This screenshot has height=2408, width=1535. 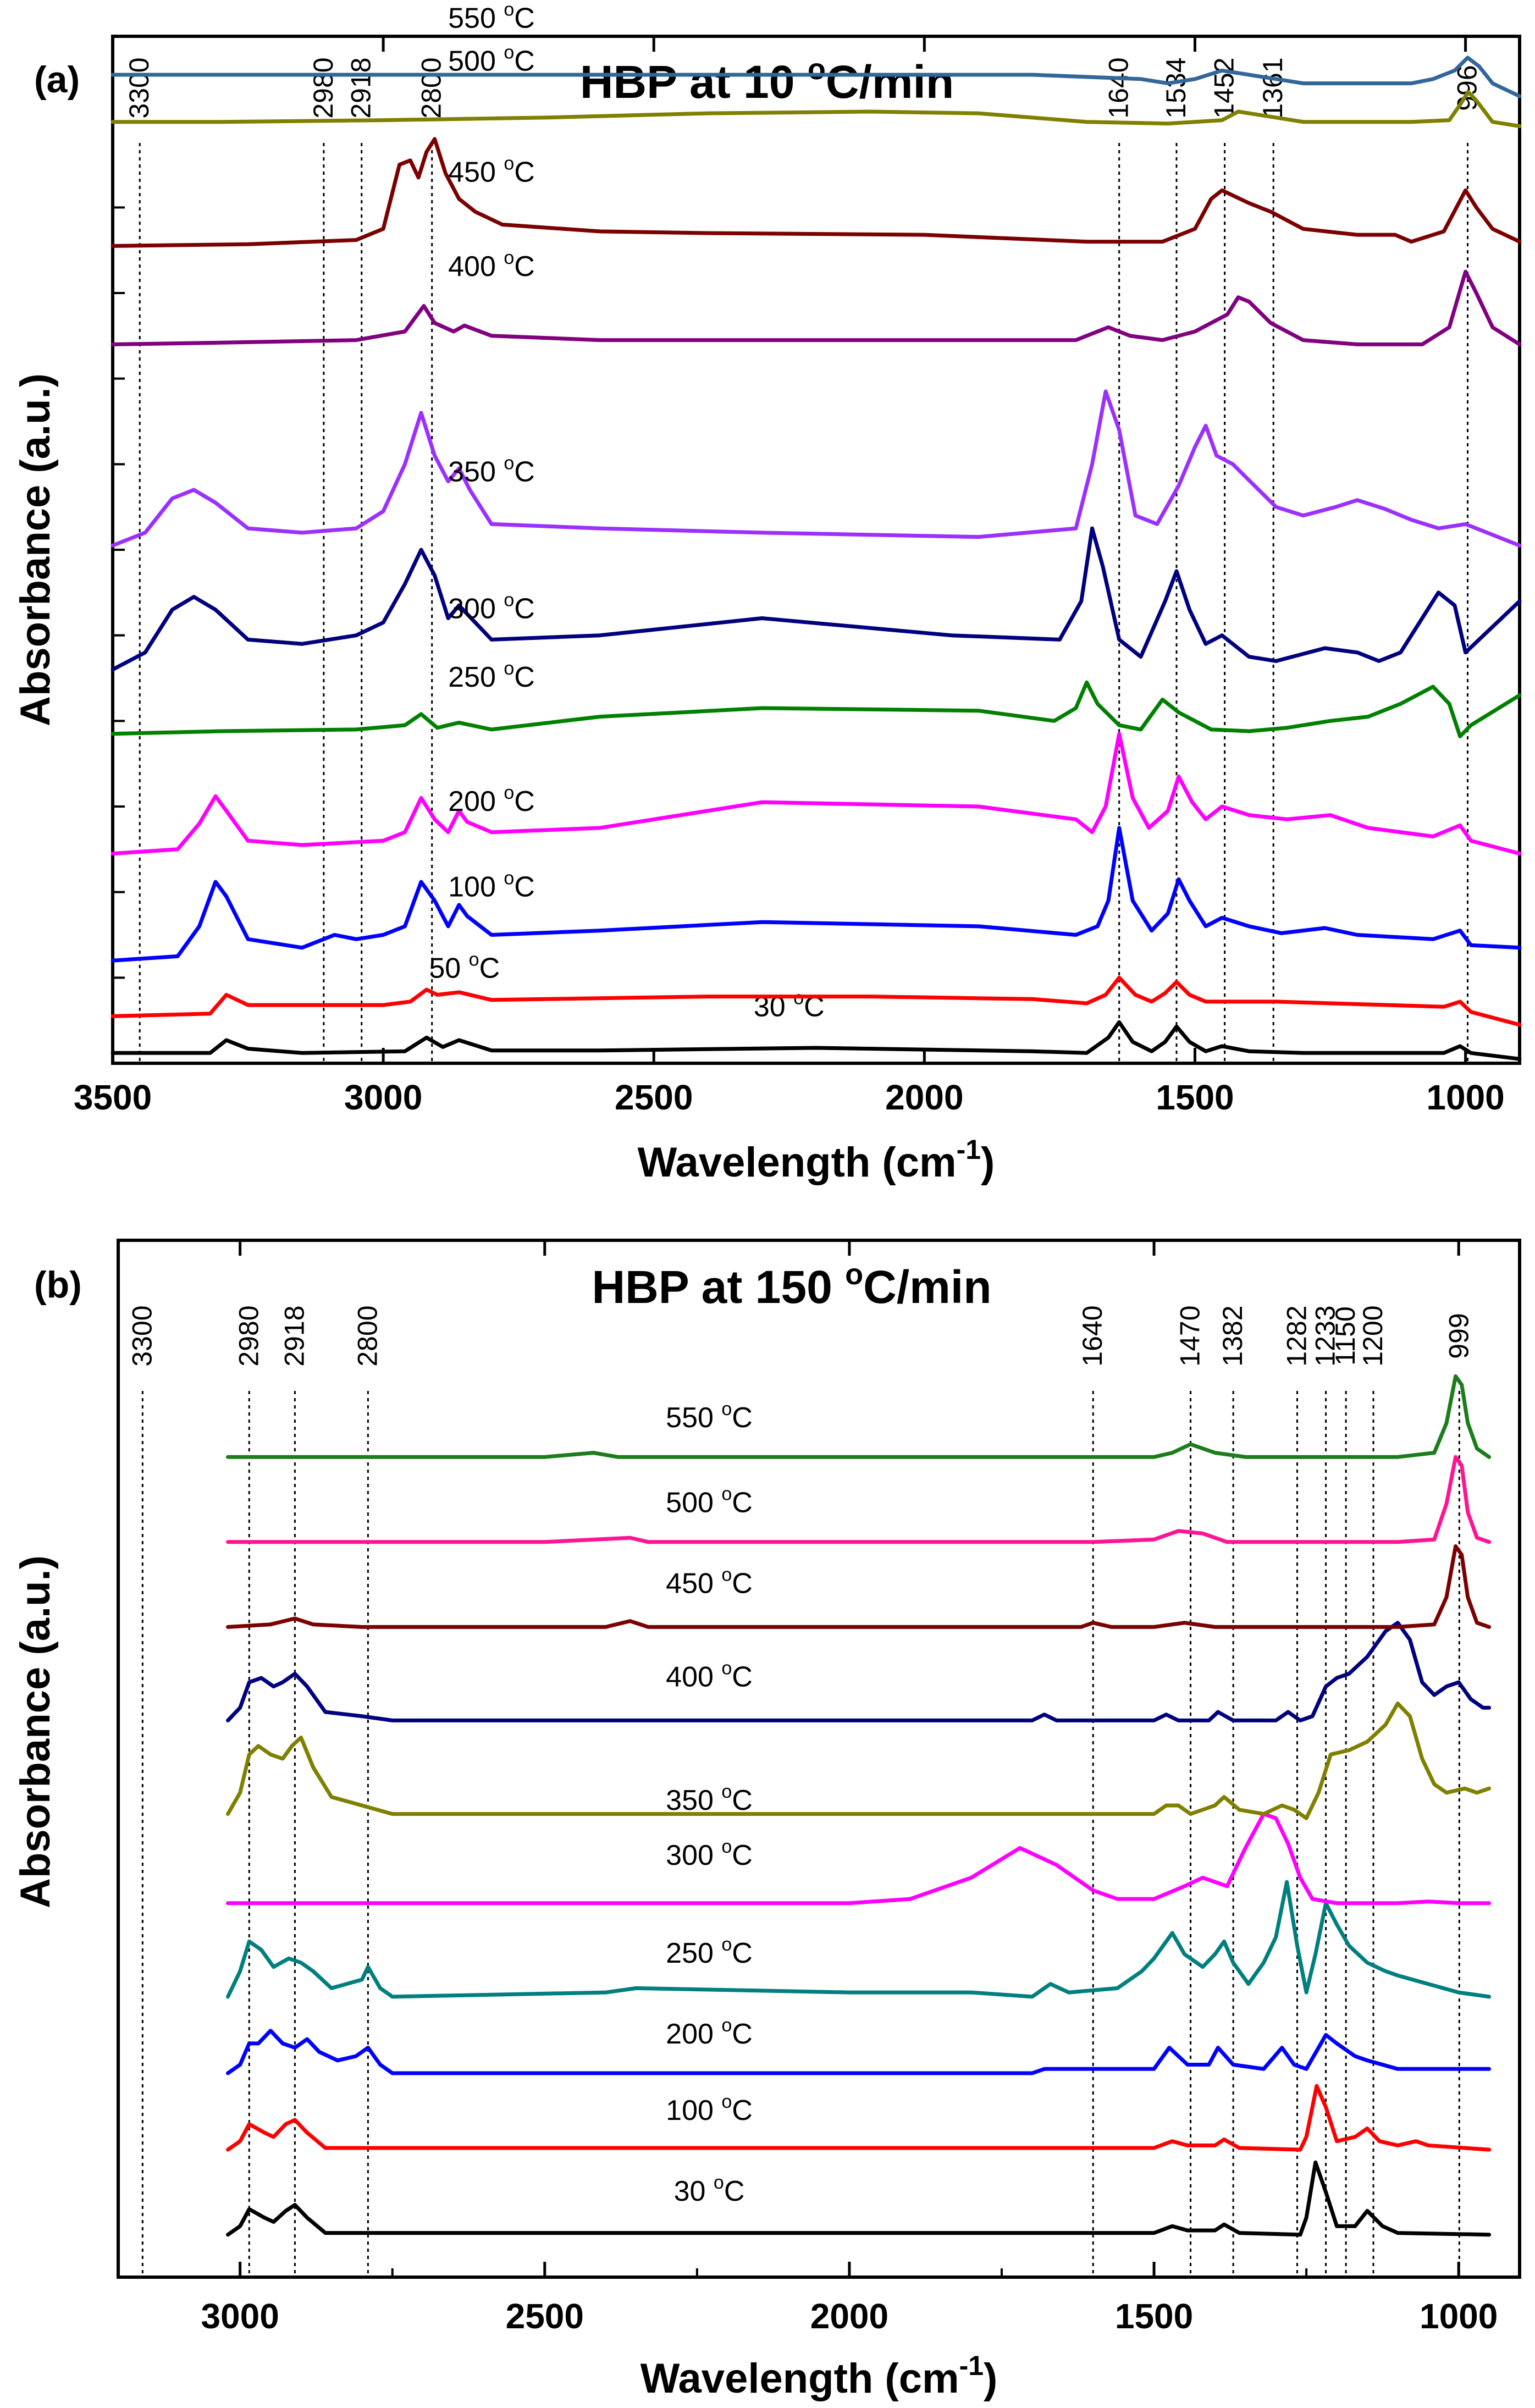 What do you see at coordinates (141, 1335) in the screenshot?
I see `reference-line-label: 3300` at bounding box center [141, 1335].